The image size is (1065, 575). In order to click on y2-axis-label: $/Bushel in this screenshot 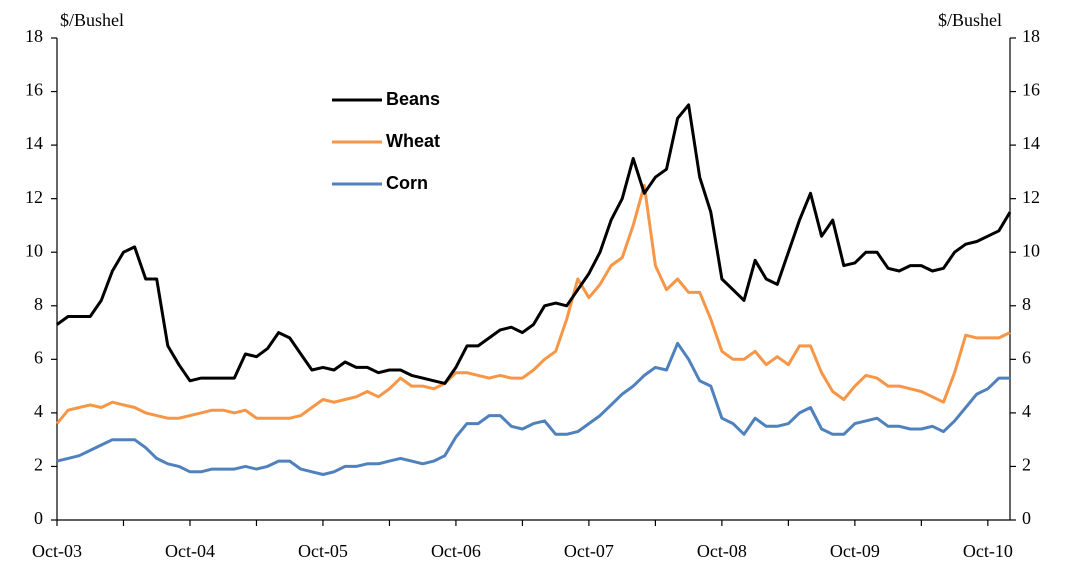, I will do `click(970, 20)`.